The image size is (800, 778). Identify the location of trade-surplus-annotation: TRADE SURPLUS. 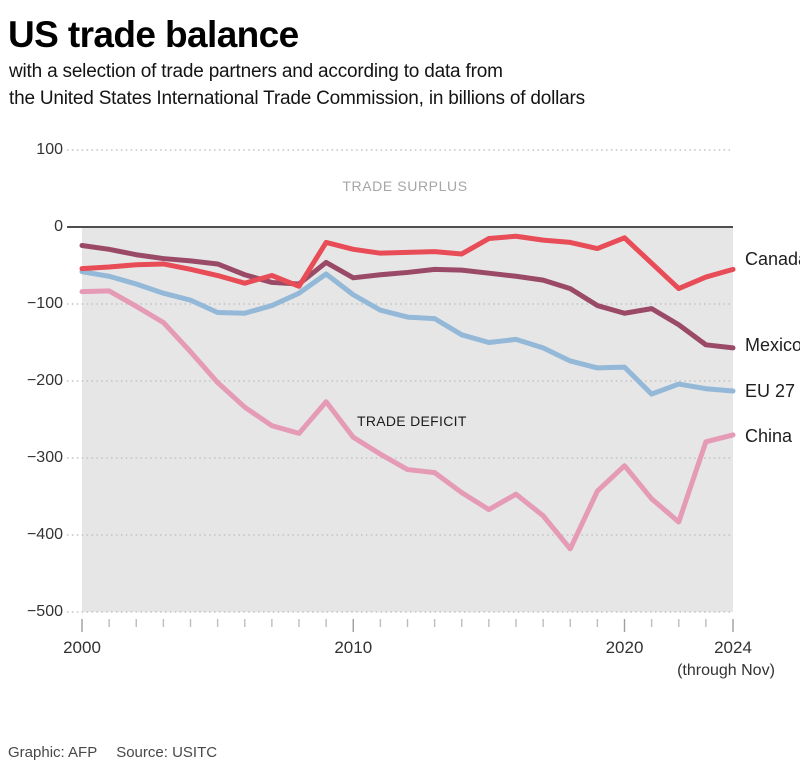
(405, 186).